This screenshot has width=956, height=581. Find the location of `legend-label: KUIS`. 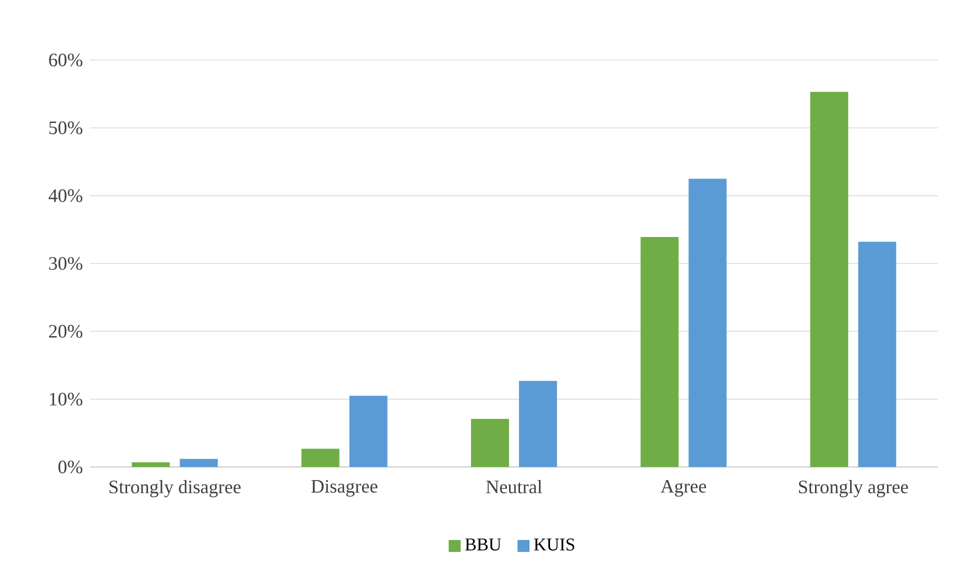

legend-label: KUIS is located at coordinates (554, 544).